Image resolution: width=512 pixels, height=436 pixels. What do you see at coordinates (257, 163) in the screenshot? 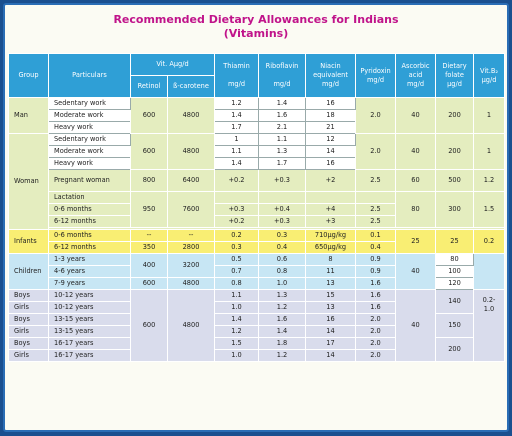
I see `table-row: Heavy work 1.4 1.7 16` at bounding box center [257, 163].